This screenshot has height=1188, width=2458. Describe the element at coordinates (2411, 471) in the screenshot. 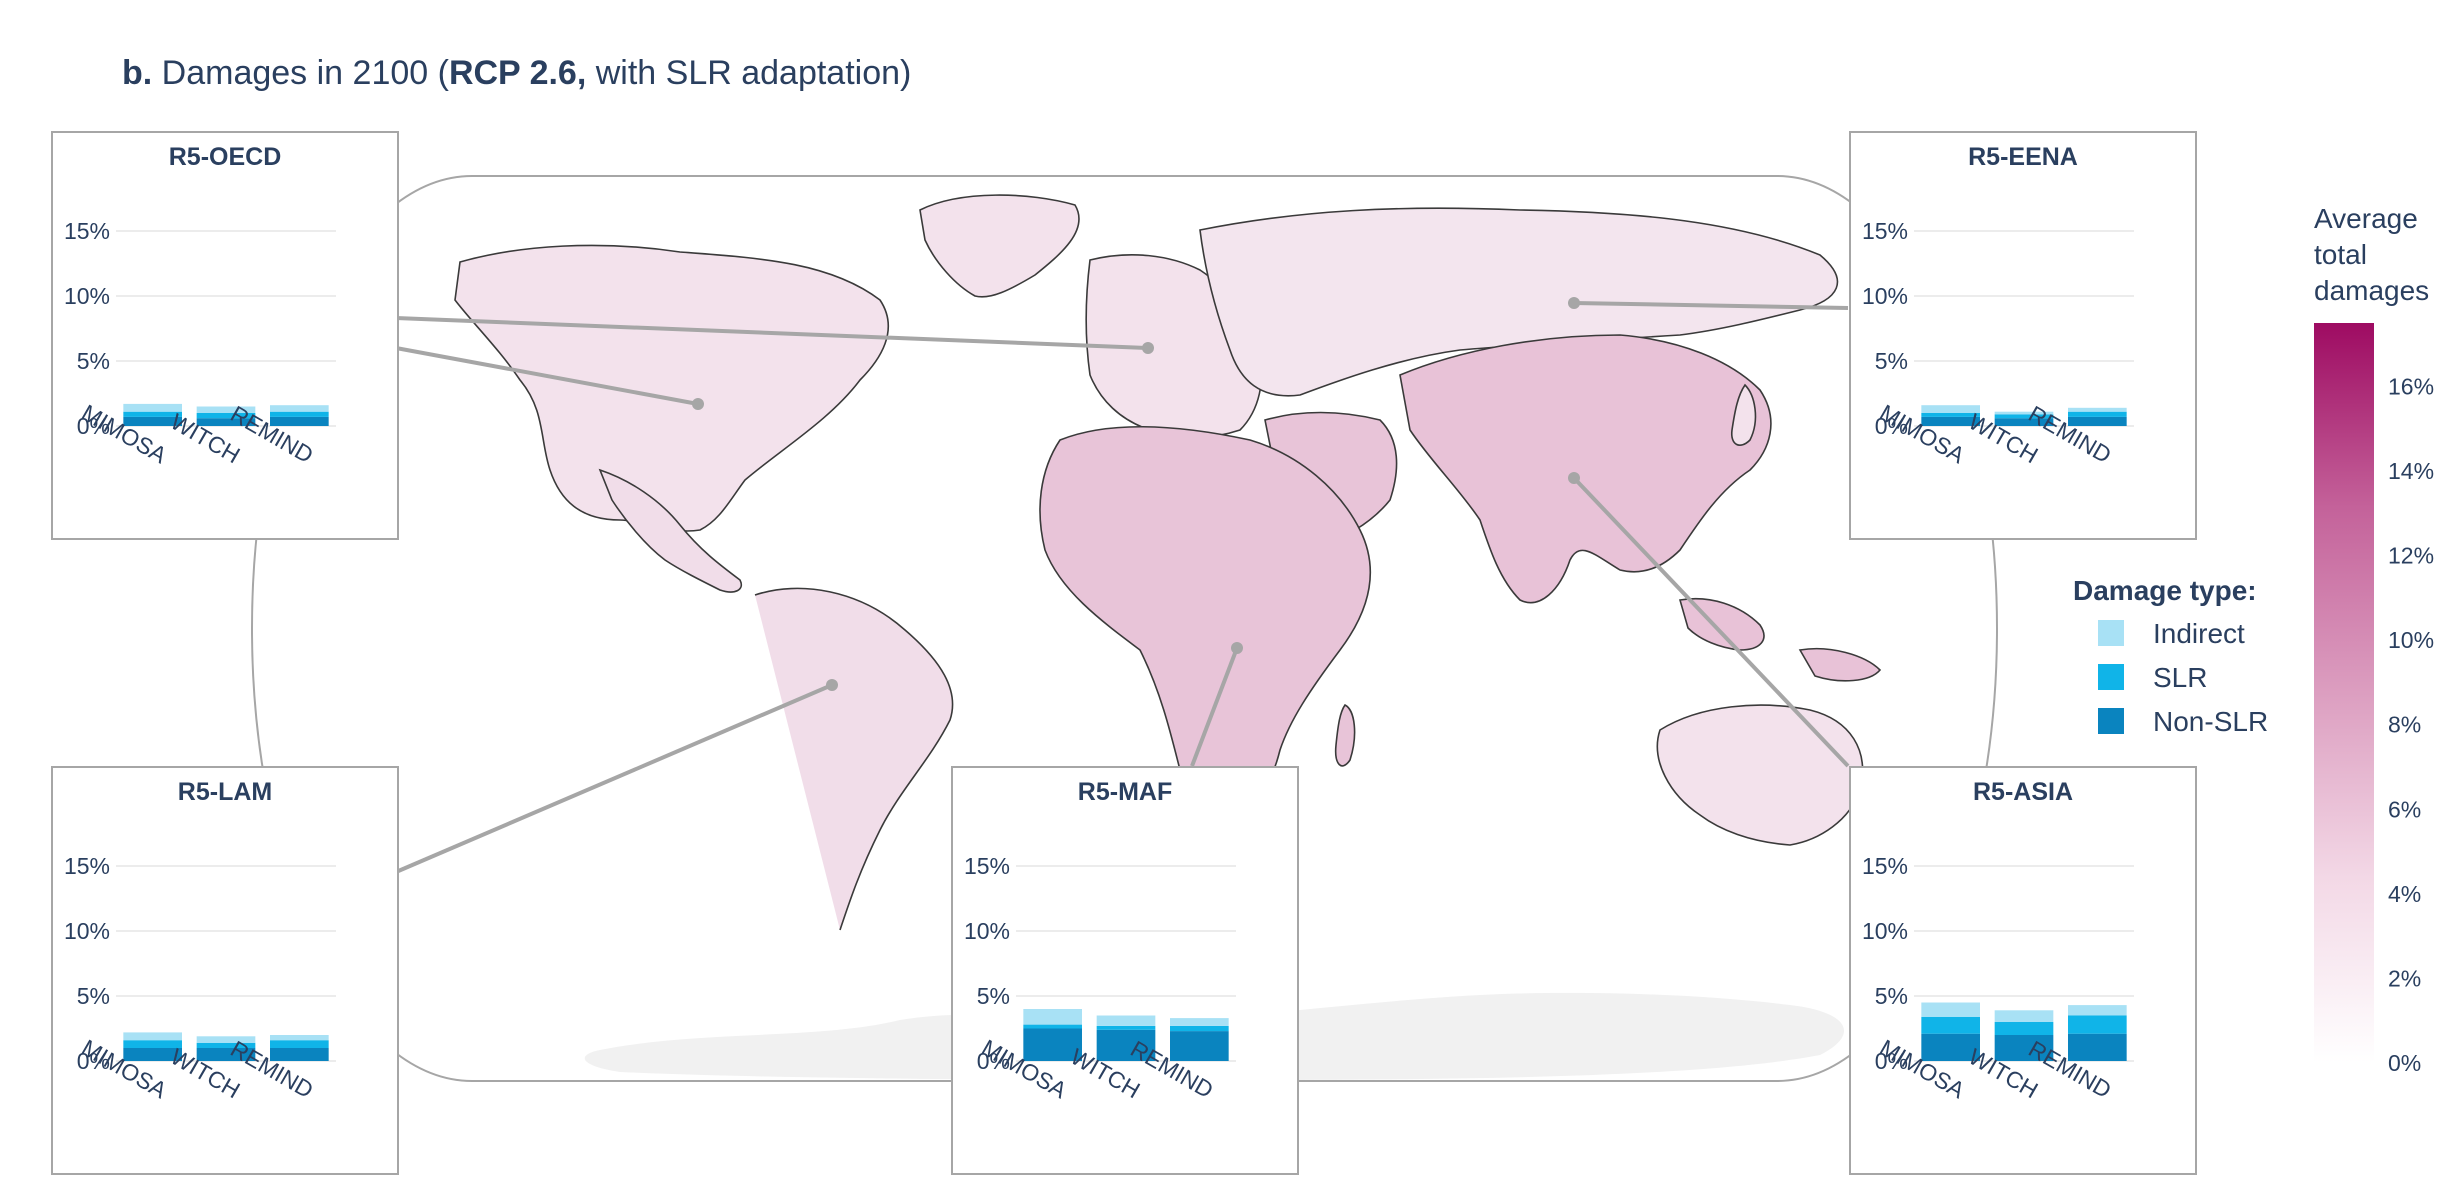

I see `colorbar-tick-14: 14%` at that location.